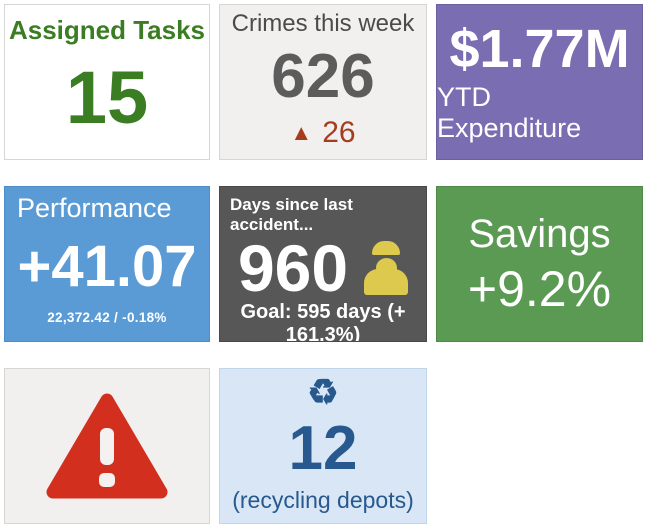 The height and width of the screenshot is (529, 650). I want to click on card-recycling-depots: ♻ 12 (recycling depots), so click(323, 446).